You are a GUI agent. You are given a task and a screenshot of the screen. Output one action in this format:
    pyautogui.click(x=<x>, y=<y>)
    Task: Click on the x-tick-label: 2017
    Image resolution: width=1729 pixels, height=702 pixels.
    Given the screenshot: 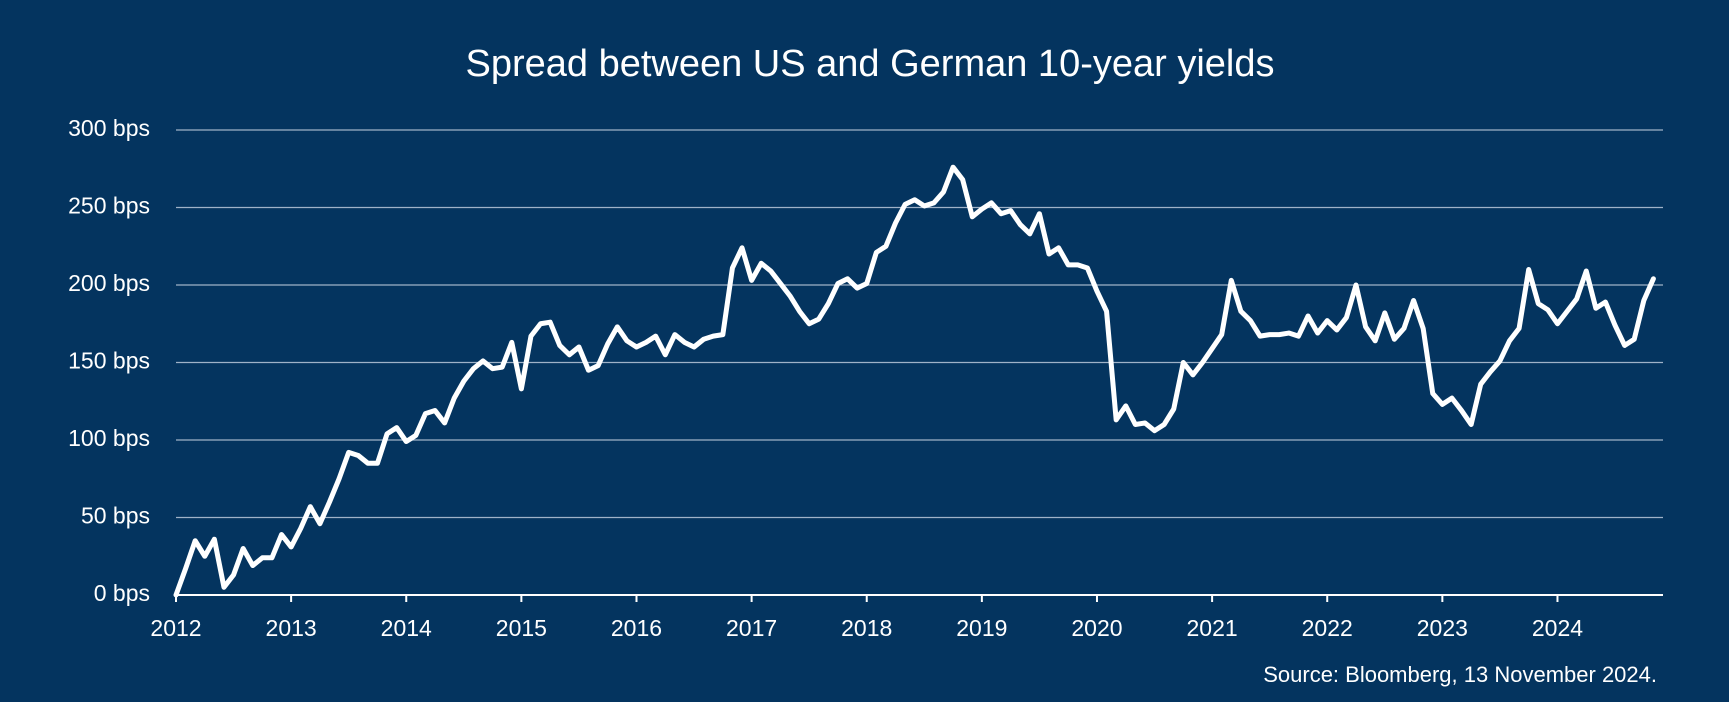 What is the action you would take?
    pyautogui.click(x=751, y=628)
    